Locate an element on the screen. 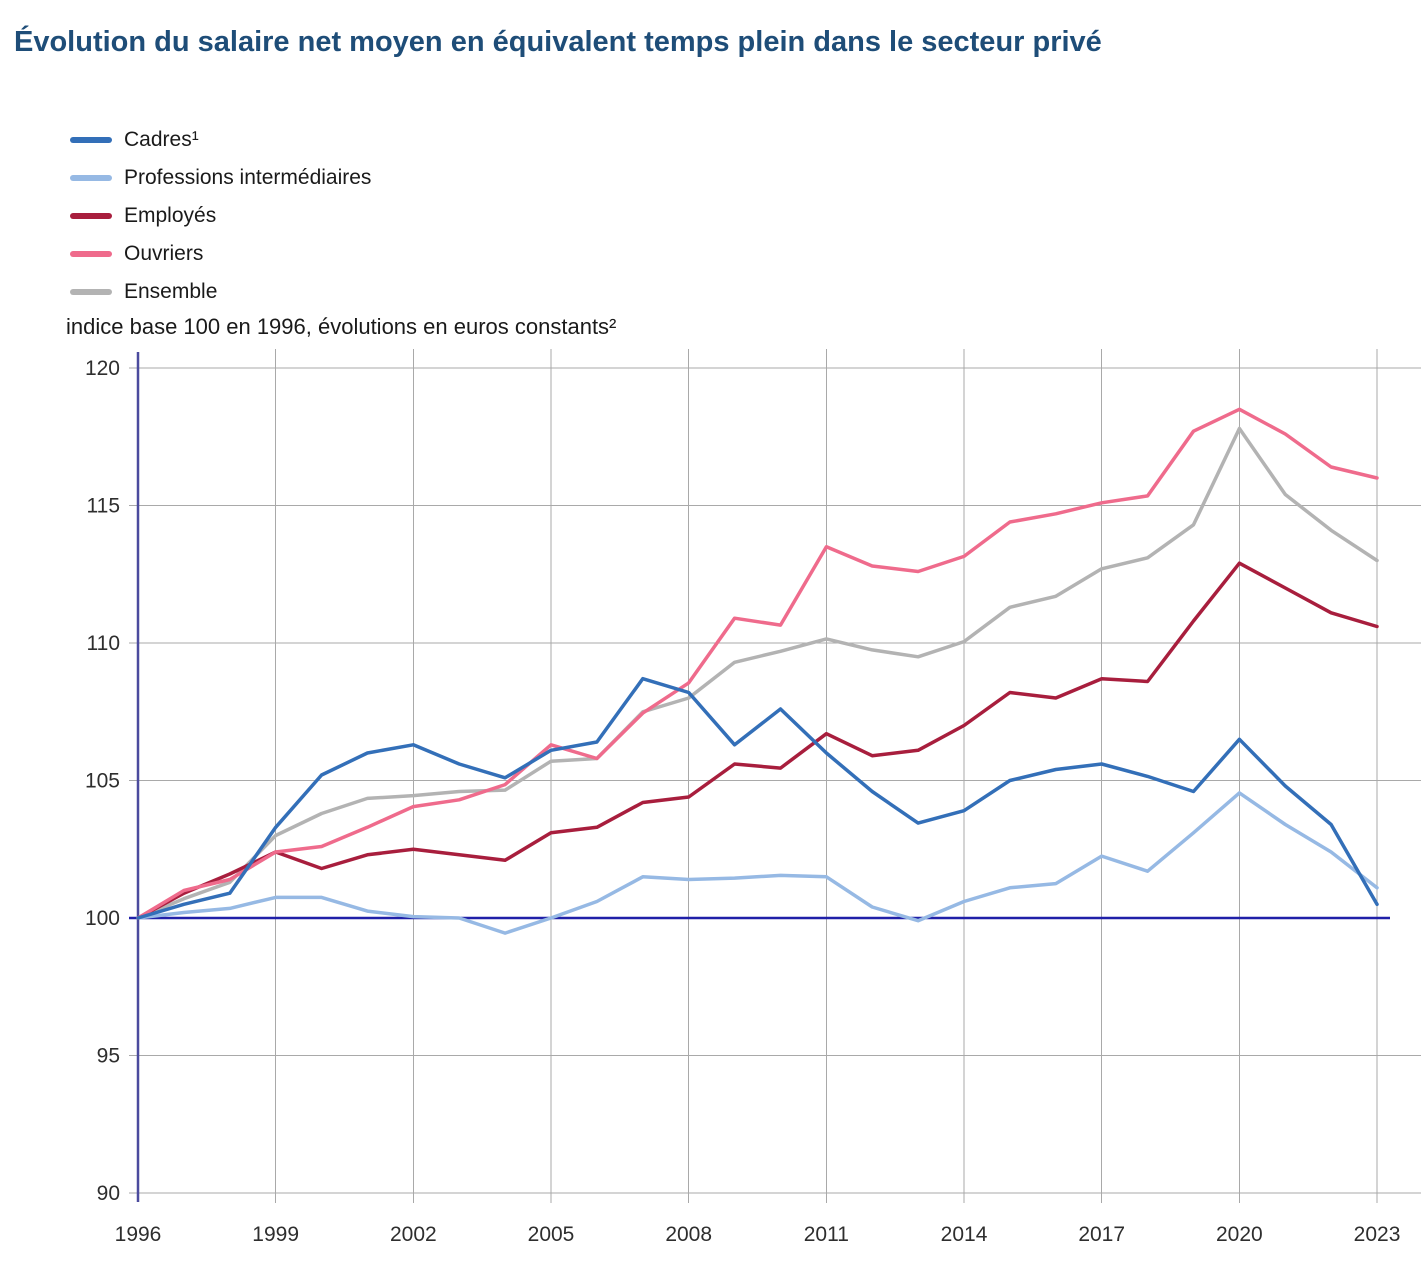 The height and width of the screenshot is (1264, 1426). y-tick-label-90: 90 is located at coordinates (108, 1193).